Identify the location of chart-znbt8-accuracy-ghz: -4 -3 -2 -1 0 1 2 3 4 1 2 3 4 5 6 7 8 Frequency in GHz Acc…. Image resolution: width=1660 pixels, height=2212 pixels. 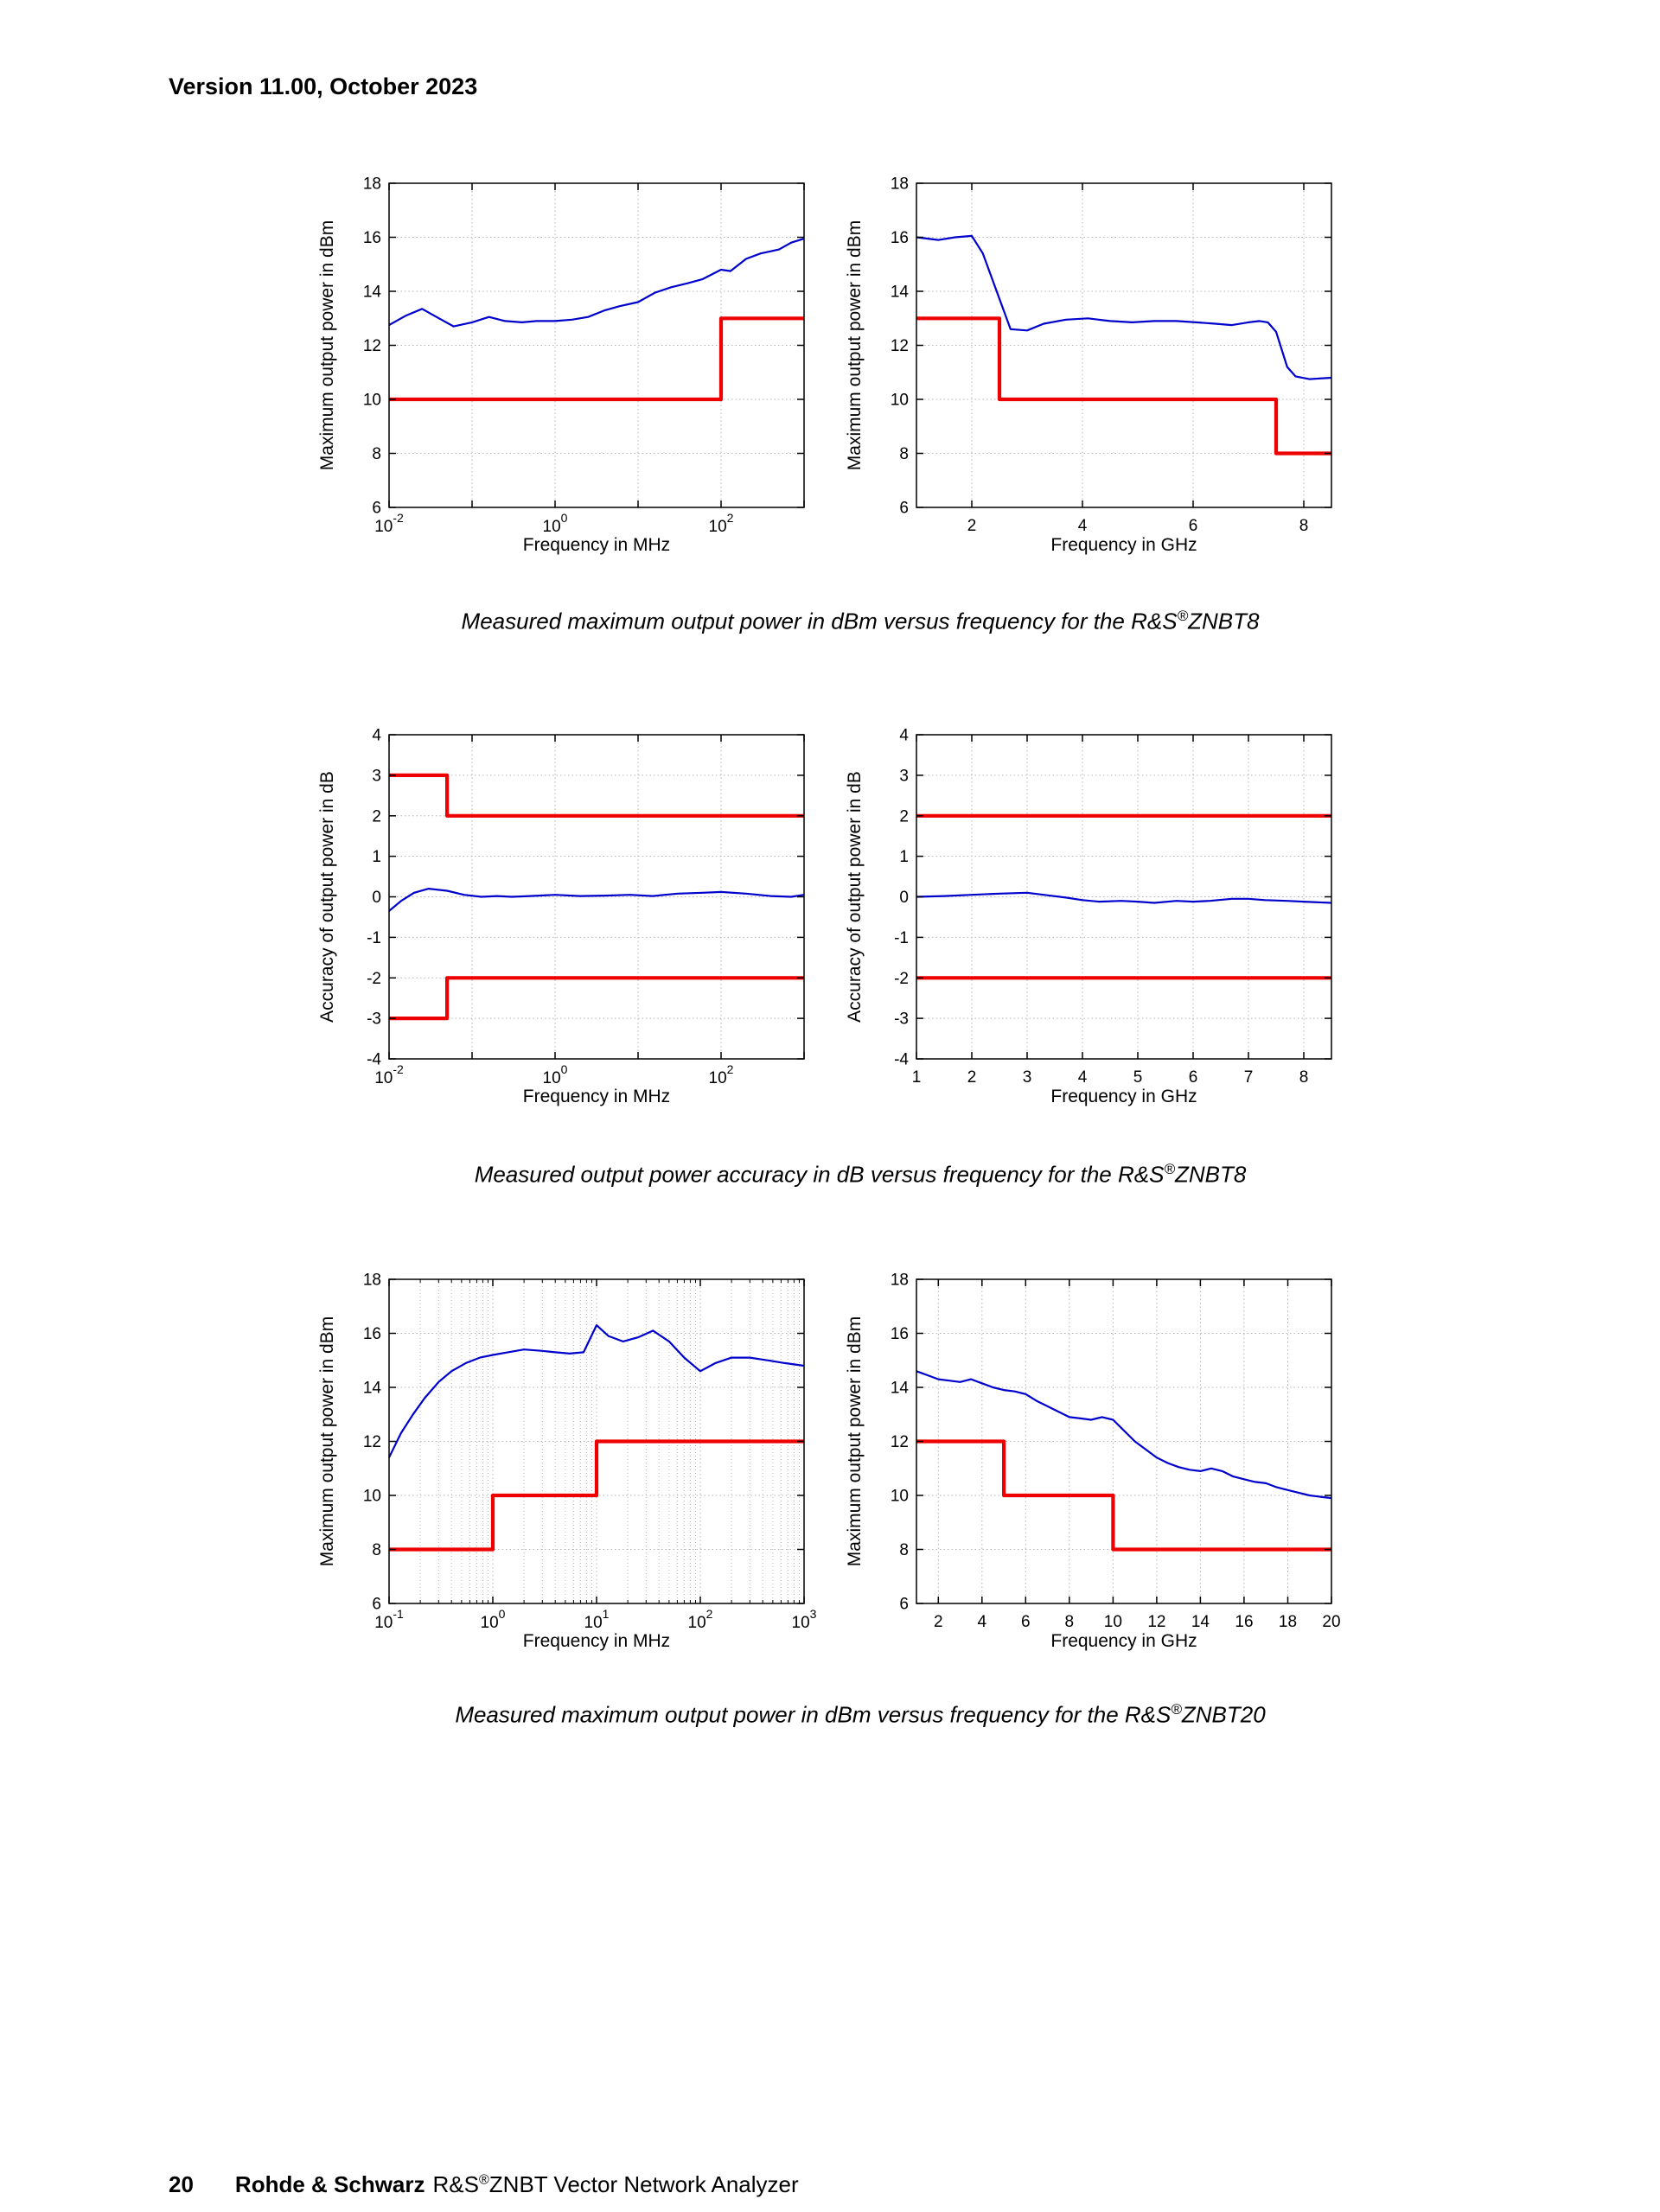
(1088, 916).